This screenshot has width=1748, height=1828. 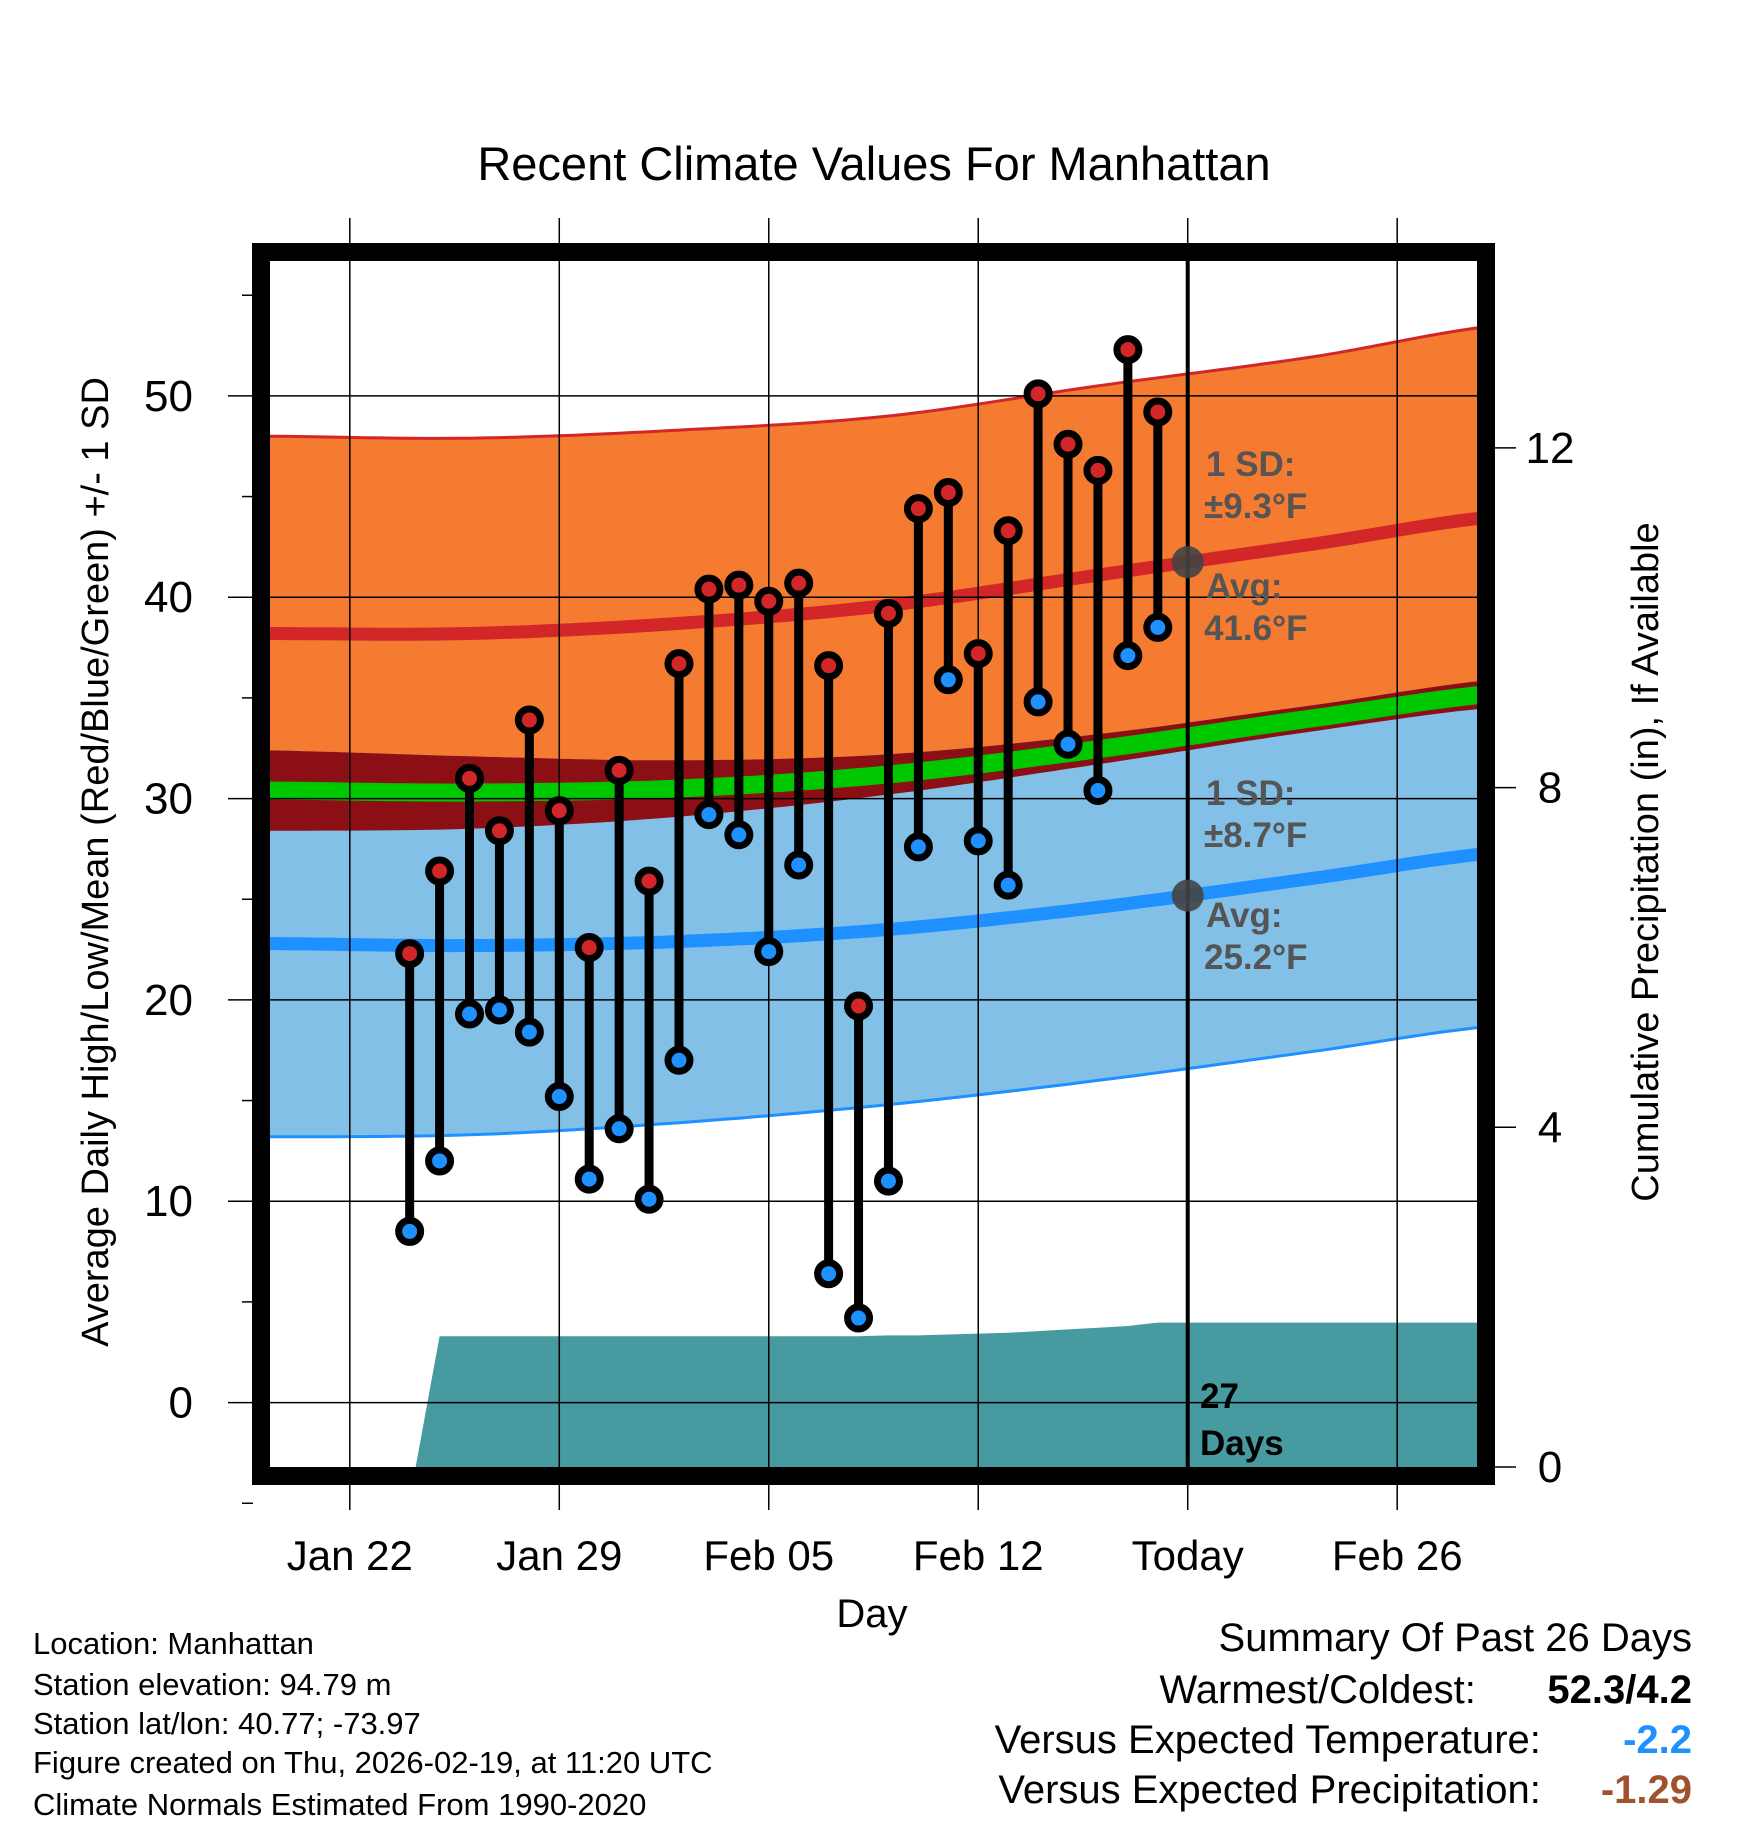 What do you see at coordinates (1250, 464) in the screenshot?
I see `high-sd-label: 1 SD:` at bounding box center [1250, 464].